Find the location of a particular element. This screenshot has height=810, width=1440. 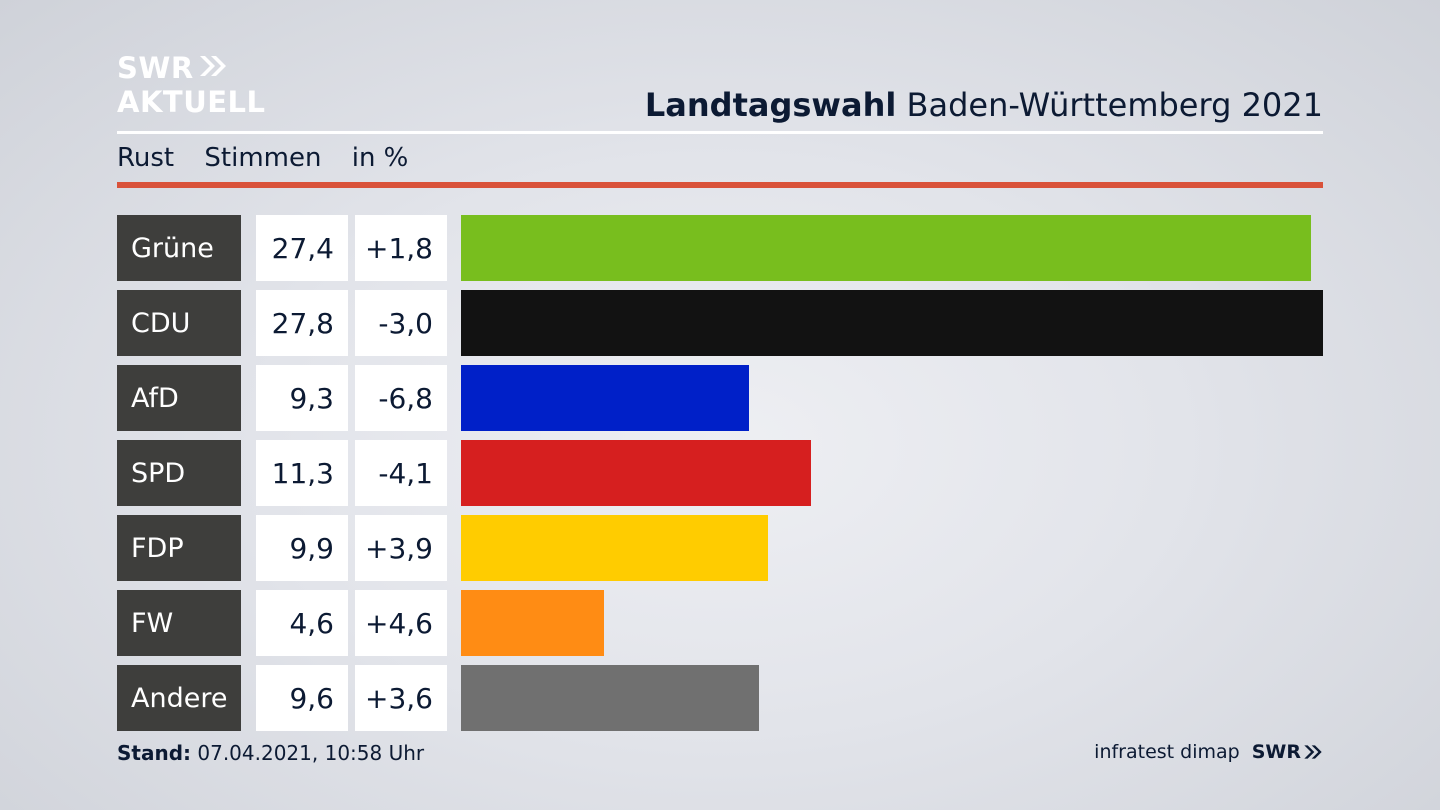

party-label: Grüne is located at coordinates (179, 248).